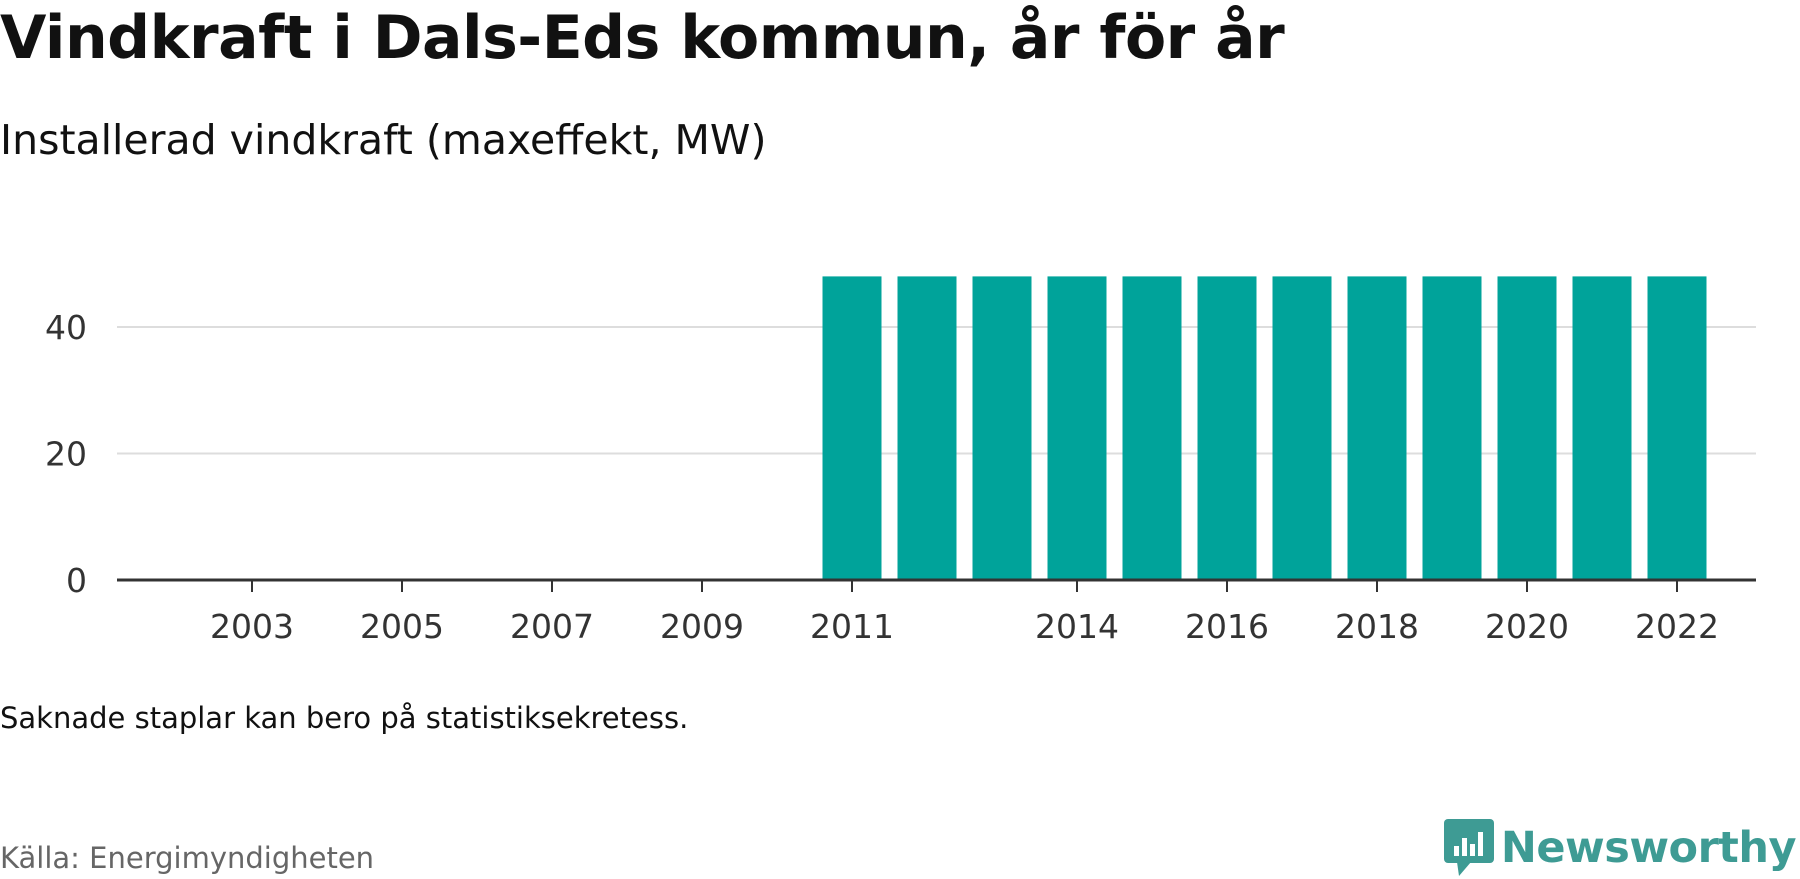  What do you see at coordinates (66, 327) in the screenshot?
I see `y-tick-label: 40` at bounding box center [66, 327].